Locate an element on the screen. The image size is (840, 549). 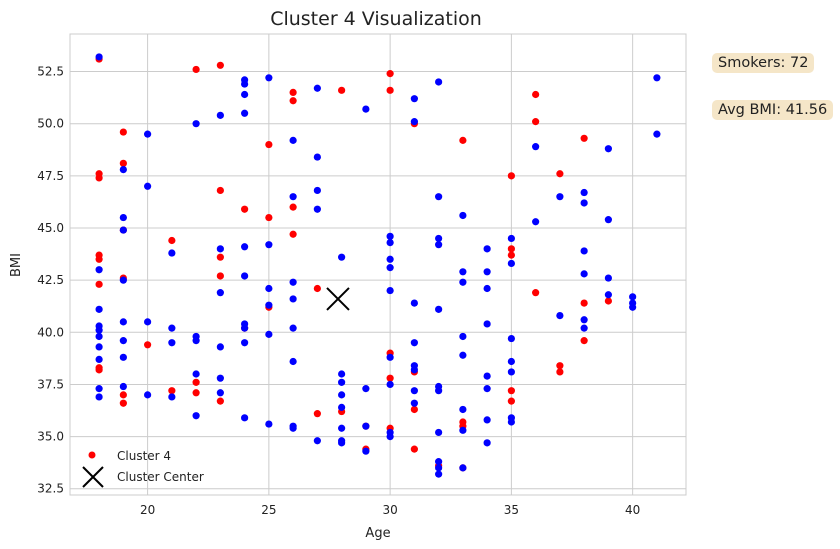
avg-bmi-annotation: Avg BMI: 41.56 is located at coordinates (773, 110).